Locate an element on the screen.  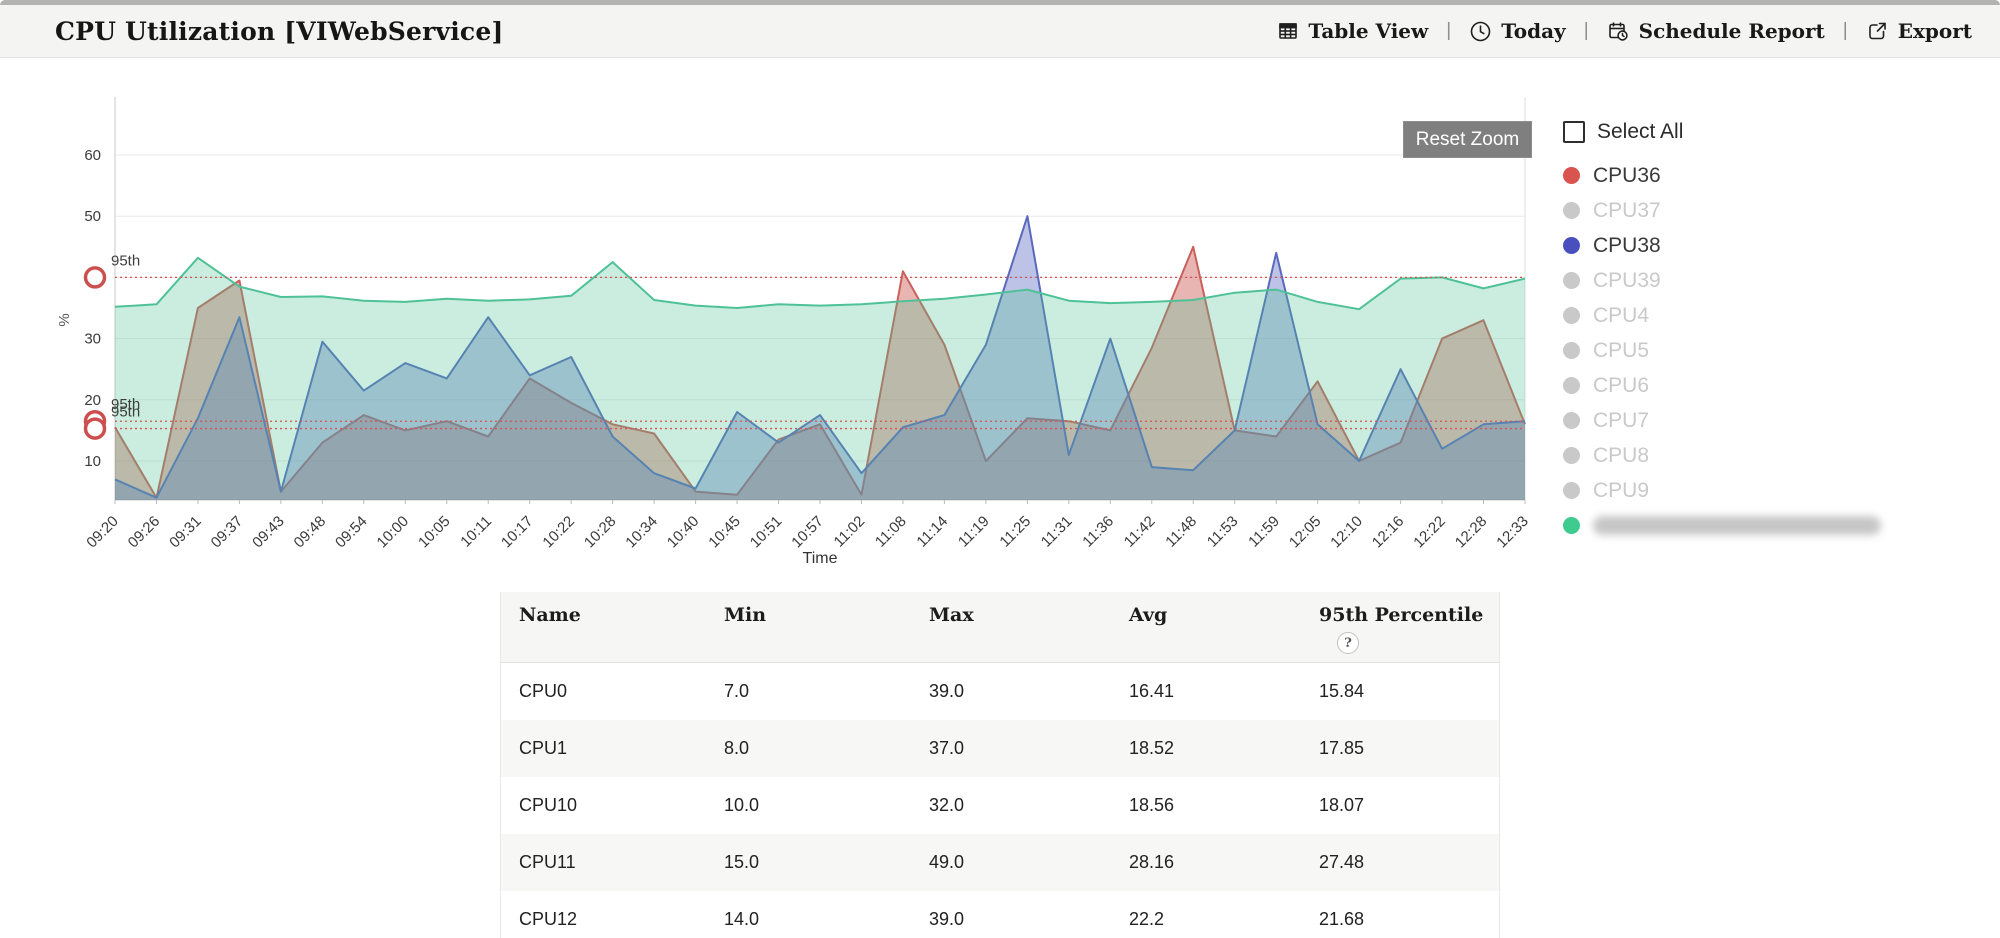
cell-max: 39.0 is located at coordinates (947, 691).